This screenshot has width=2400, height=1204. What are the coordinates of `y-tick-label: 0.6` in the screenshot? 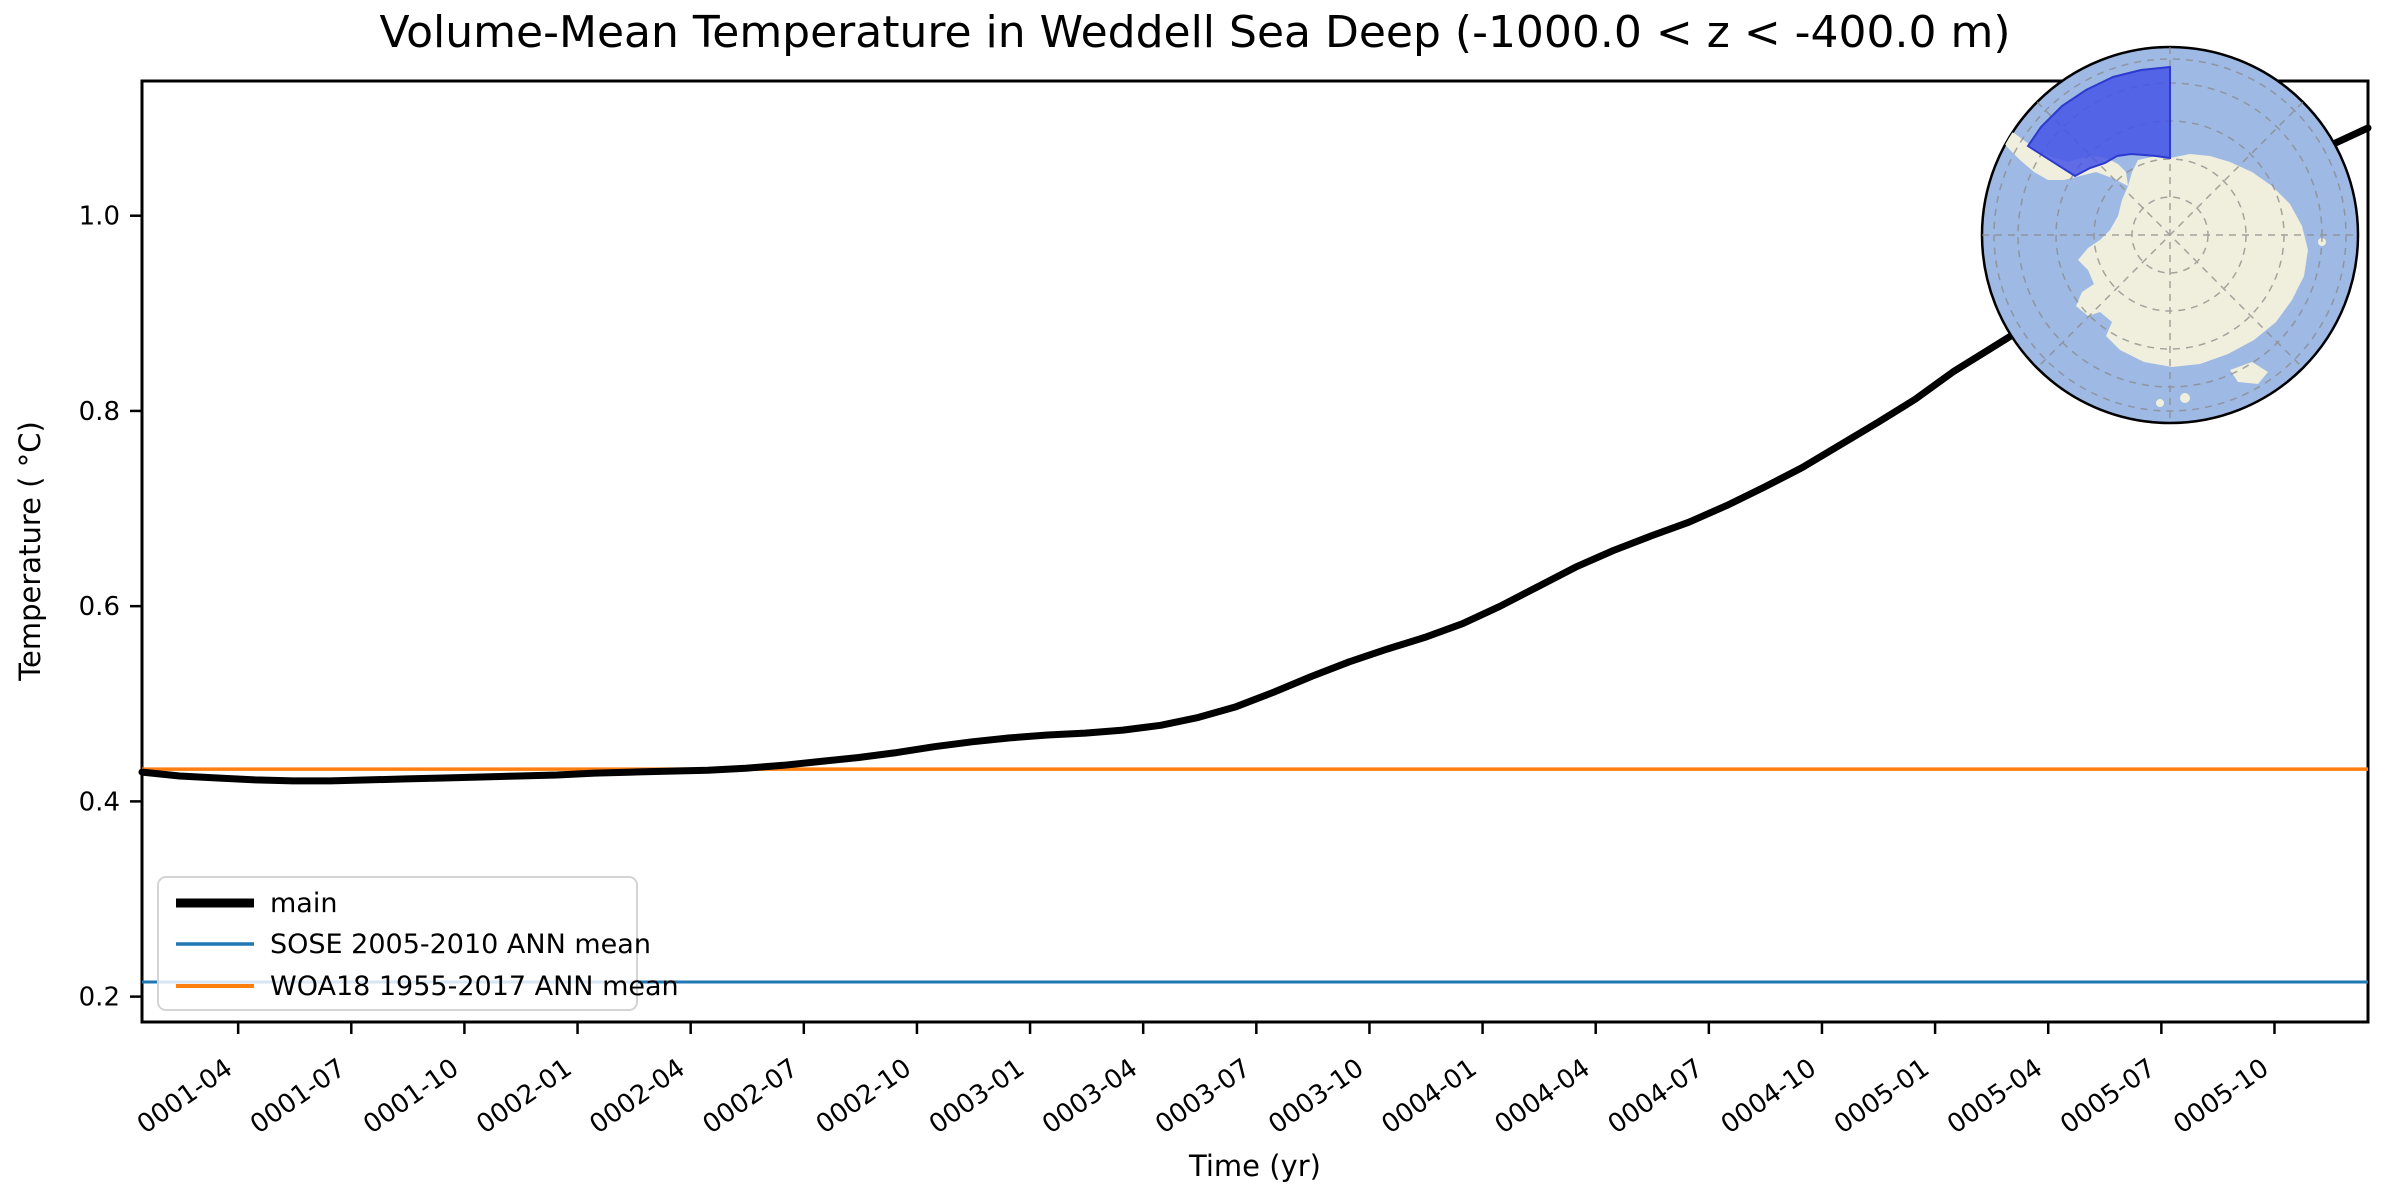 It's located at (99, 607).